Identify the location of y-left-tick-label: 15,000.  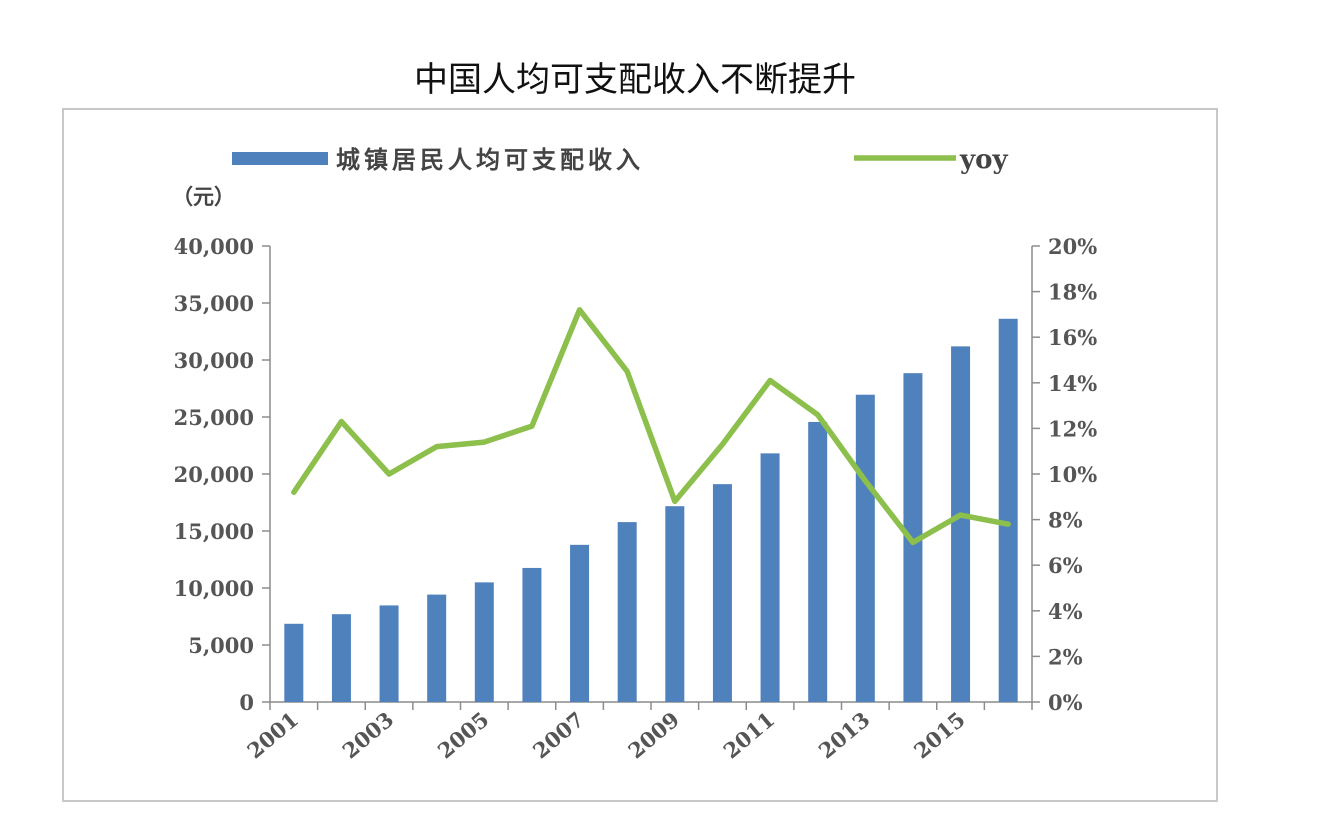
(214, 531).